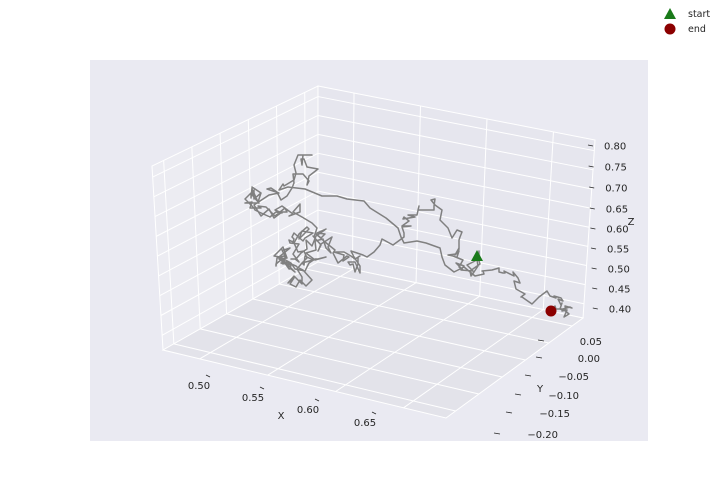  What do you see at coordinates (631, 222) in the screenshot?
I see `z-axis-label: Z` at bounding box center [631, 222].